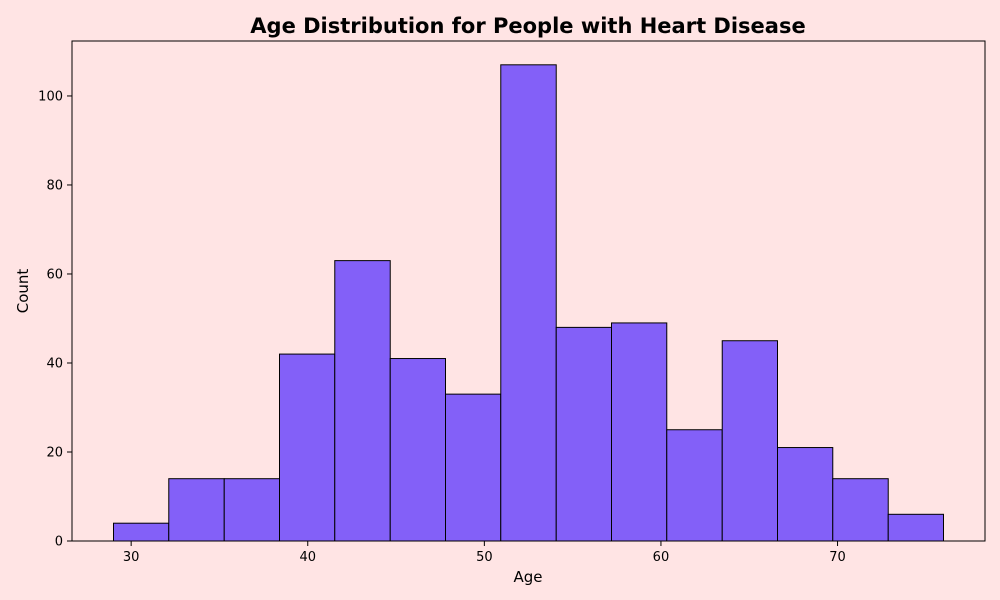  I want to click on x-tick-label: 30, so click(131, 557).